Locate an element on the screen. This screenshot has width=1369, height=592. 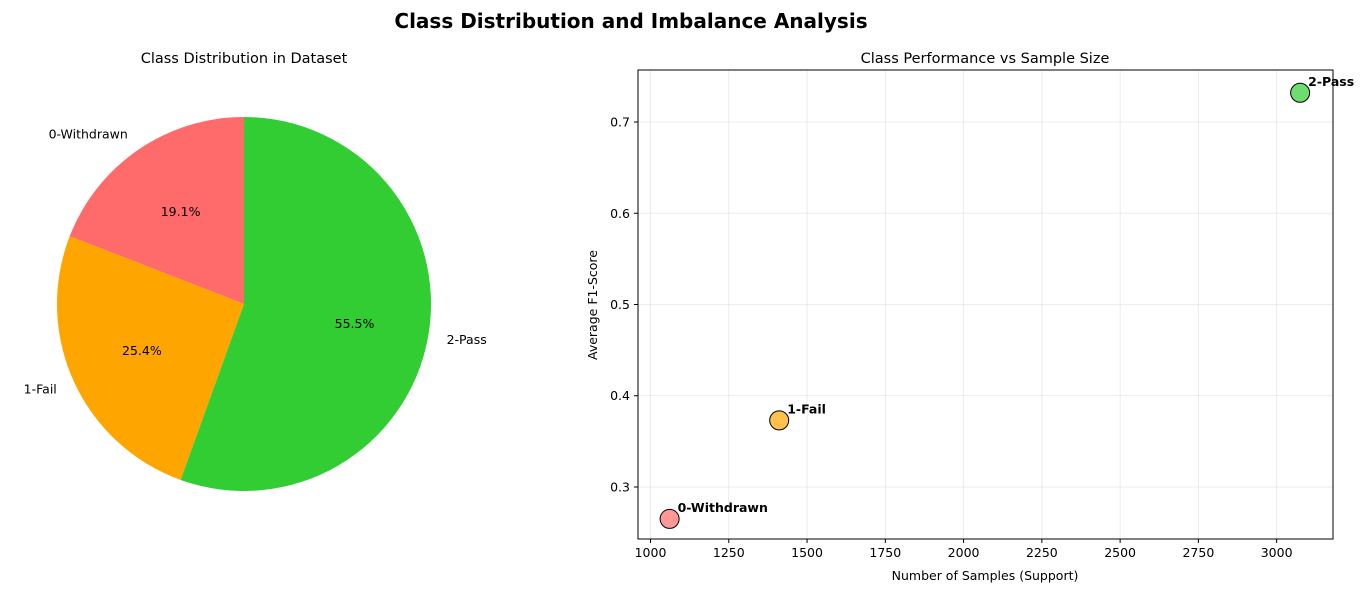
scatter-x-axis: 1000 1250 1500 1750 2000 2250 2500 2750 3000 is located at coordinates (964, 549).